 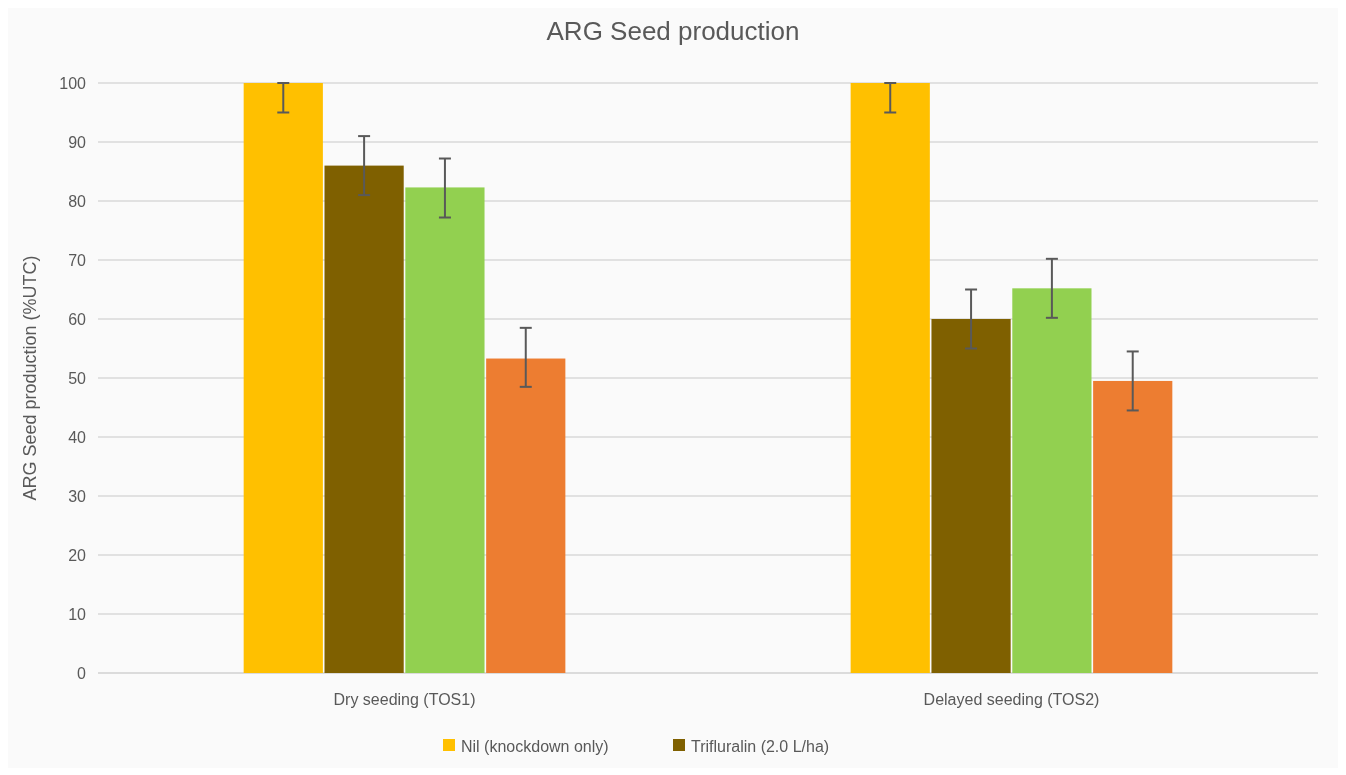 I want to click on y-tick-label: 30, so click(x=77, y=496).